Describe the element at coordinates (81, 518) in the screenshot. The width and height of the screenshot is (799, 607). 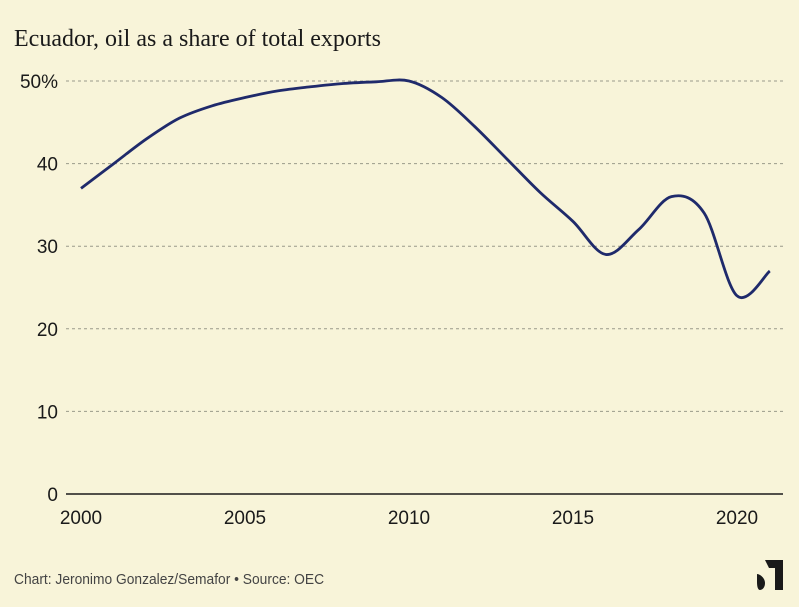
I see `x-tick-label: 2000` at that location.